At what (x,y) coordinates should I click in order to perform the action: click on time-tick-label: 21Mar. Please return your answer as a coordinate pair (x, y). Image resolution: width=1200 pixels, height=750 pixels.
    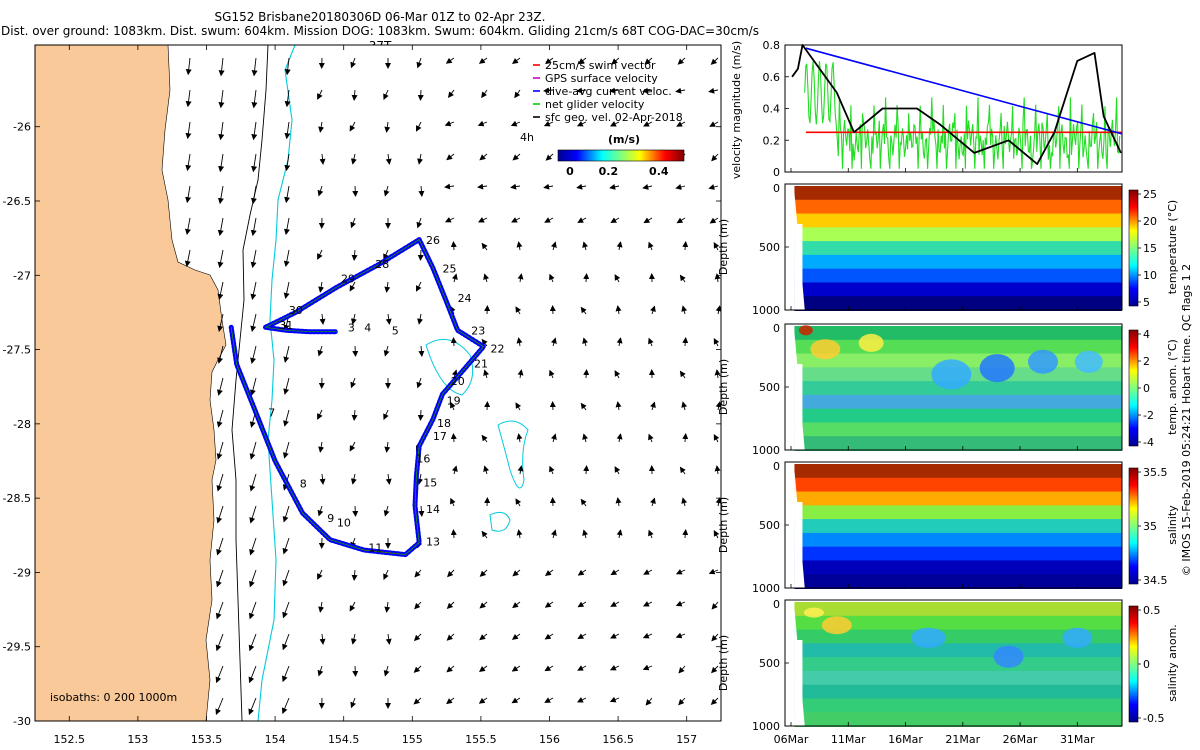
    Looking at the image, I should click on (962, 739).